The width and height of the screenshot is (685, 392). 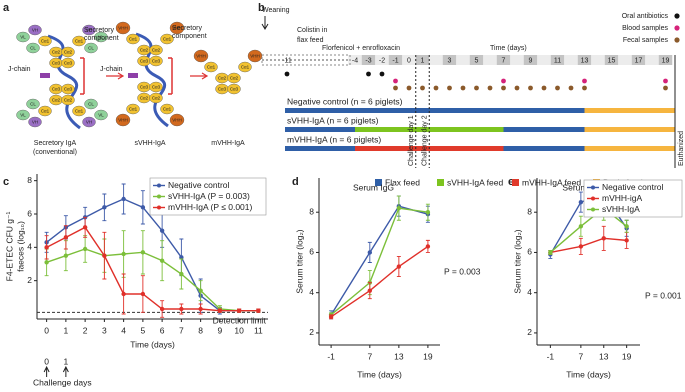 I want to click on y-axis-label: Serum titer (log₂), so click(x=299, y=261).